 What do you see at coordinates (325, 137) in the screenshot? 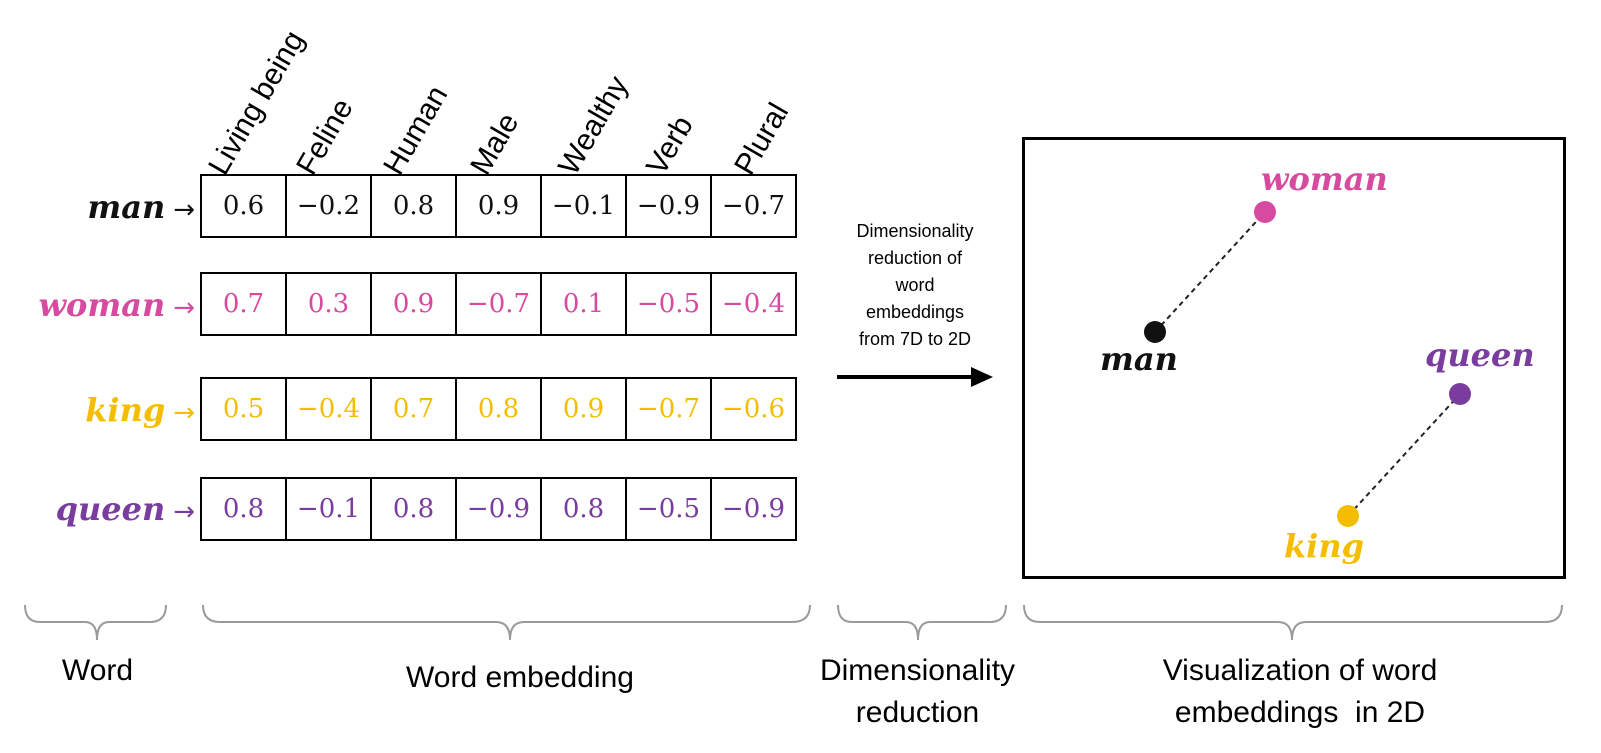
I see `feature-header: Feline` at bounding box center [325, 137].